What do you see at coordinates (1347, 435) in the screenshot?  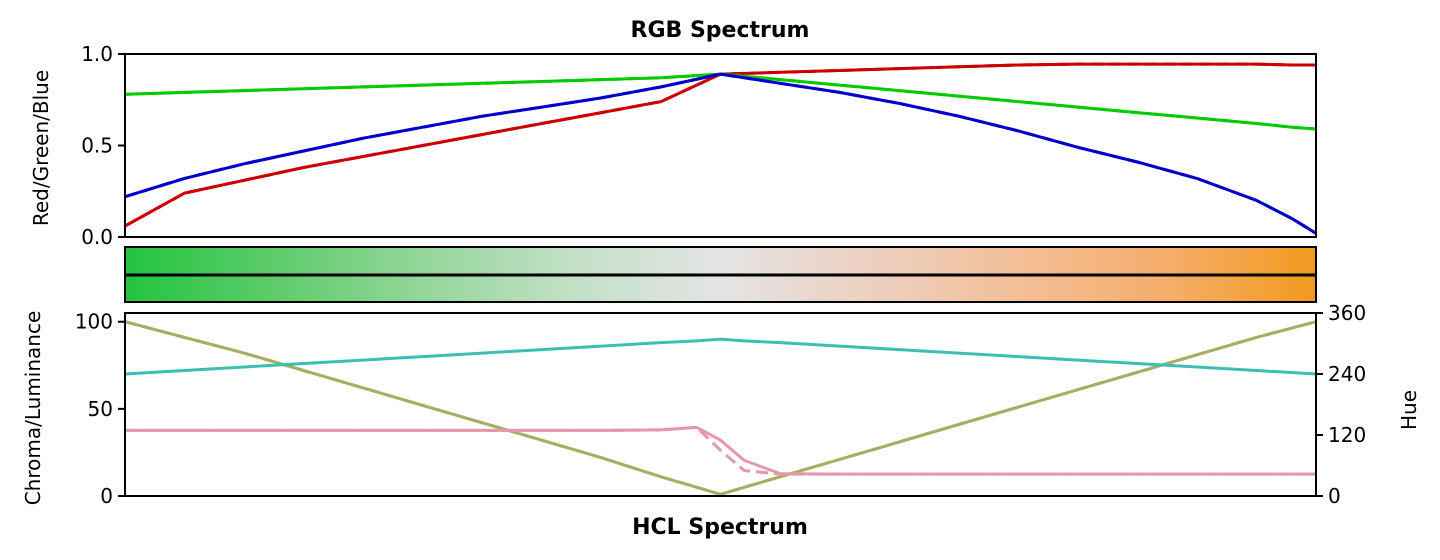 I see `hcl-y-right-tick-label-1: 120` at bounding box center [1347, 435].